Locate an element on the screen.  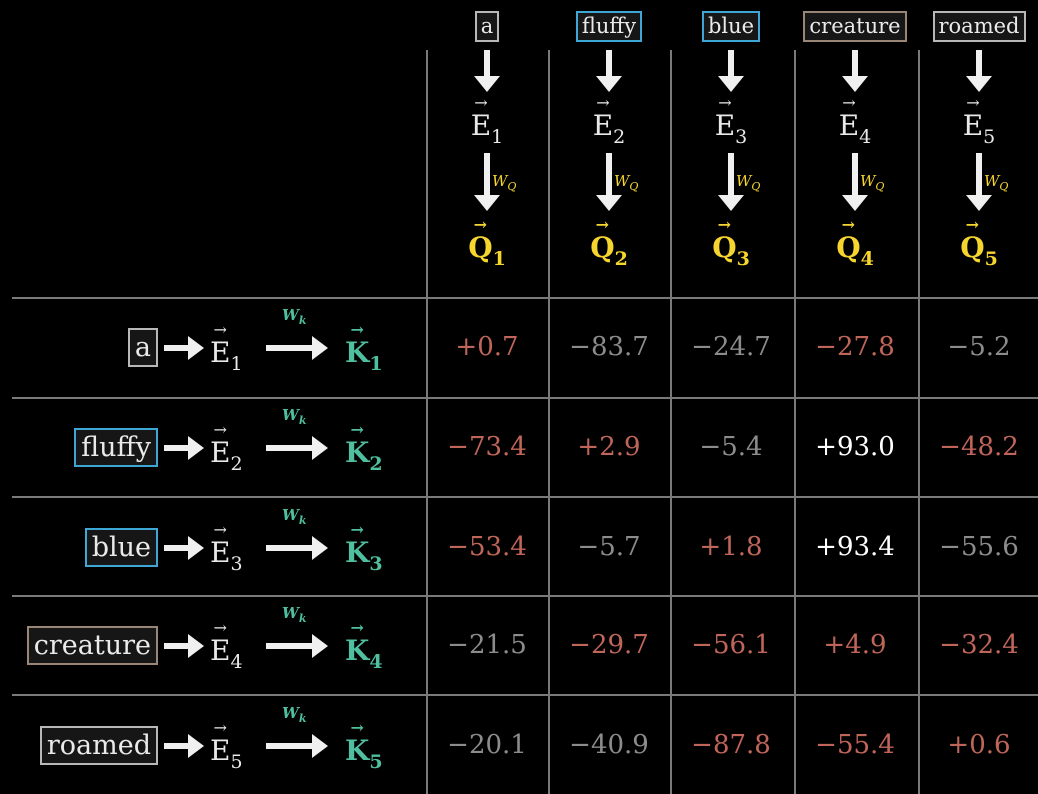
row-header-fluffy: fluffyE2WkK2 is located at coordinates (210, 447).